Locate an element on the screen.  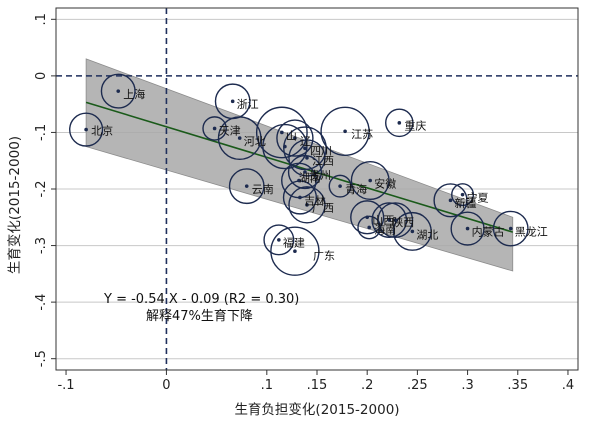
point-label: 安徽 is located at coordinates (385, 183).